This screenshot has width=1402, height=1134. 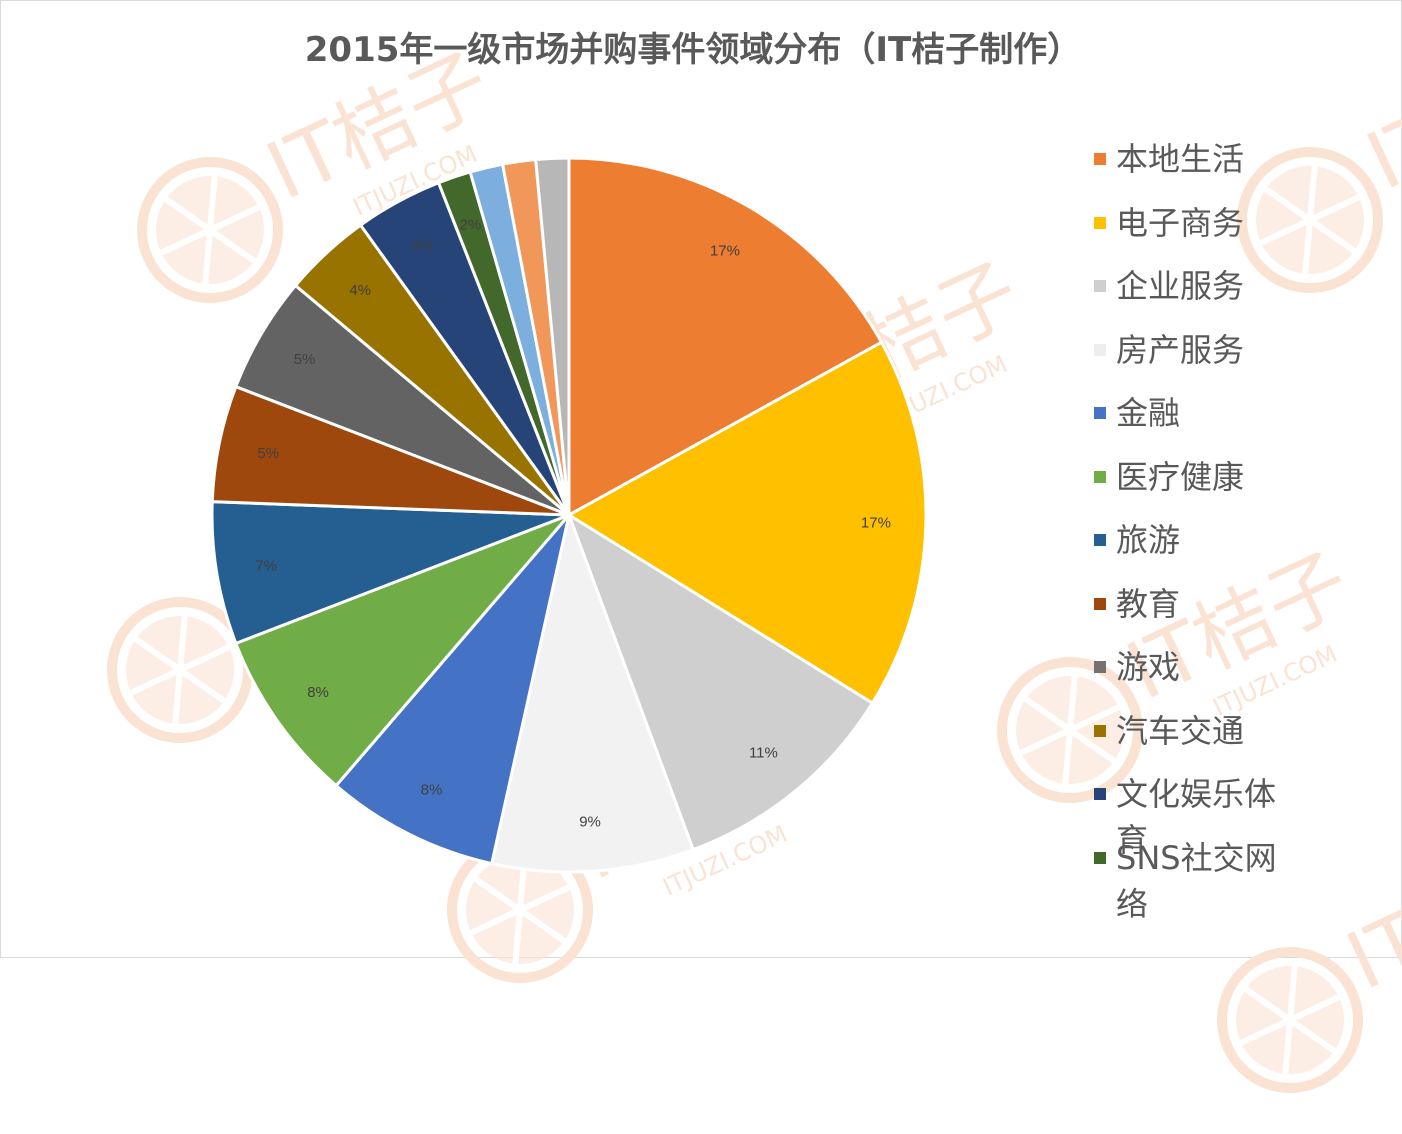 I want to click on legend-item: 本地生活, so click(x=1194, y=168).